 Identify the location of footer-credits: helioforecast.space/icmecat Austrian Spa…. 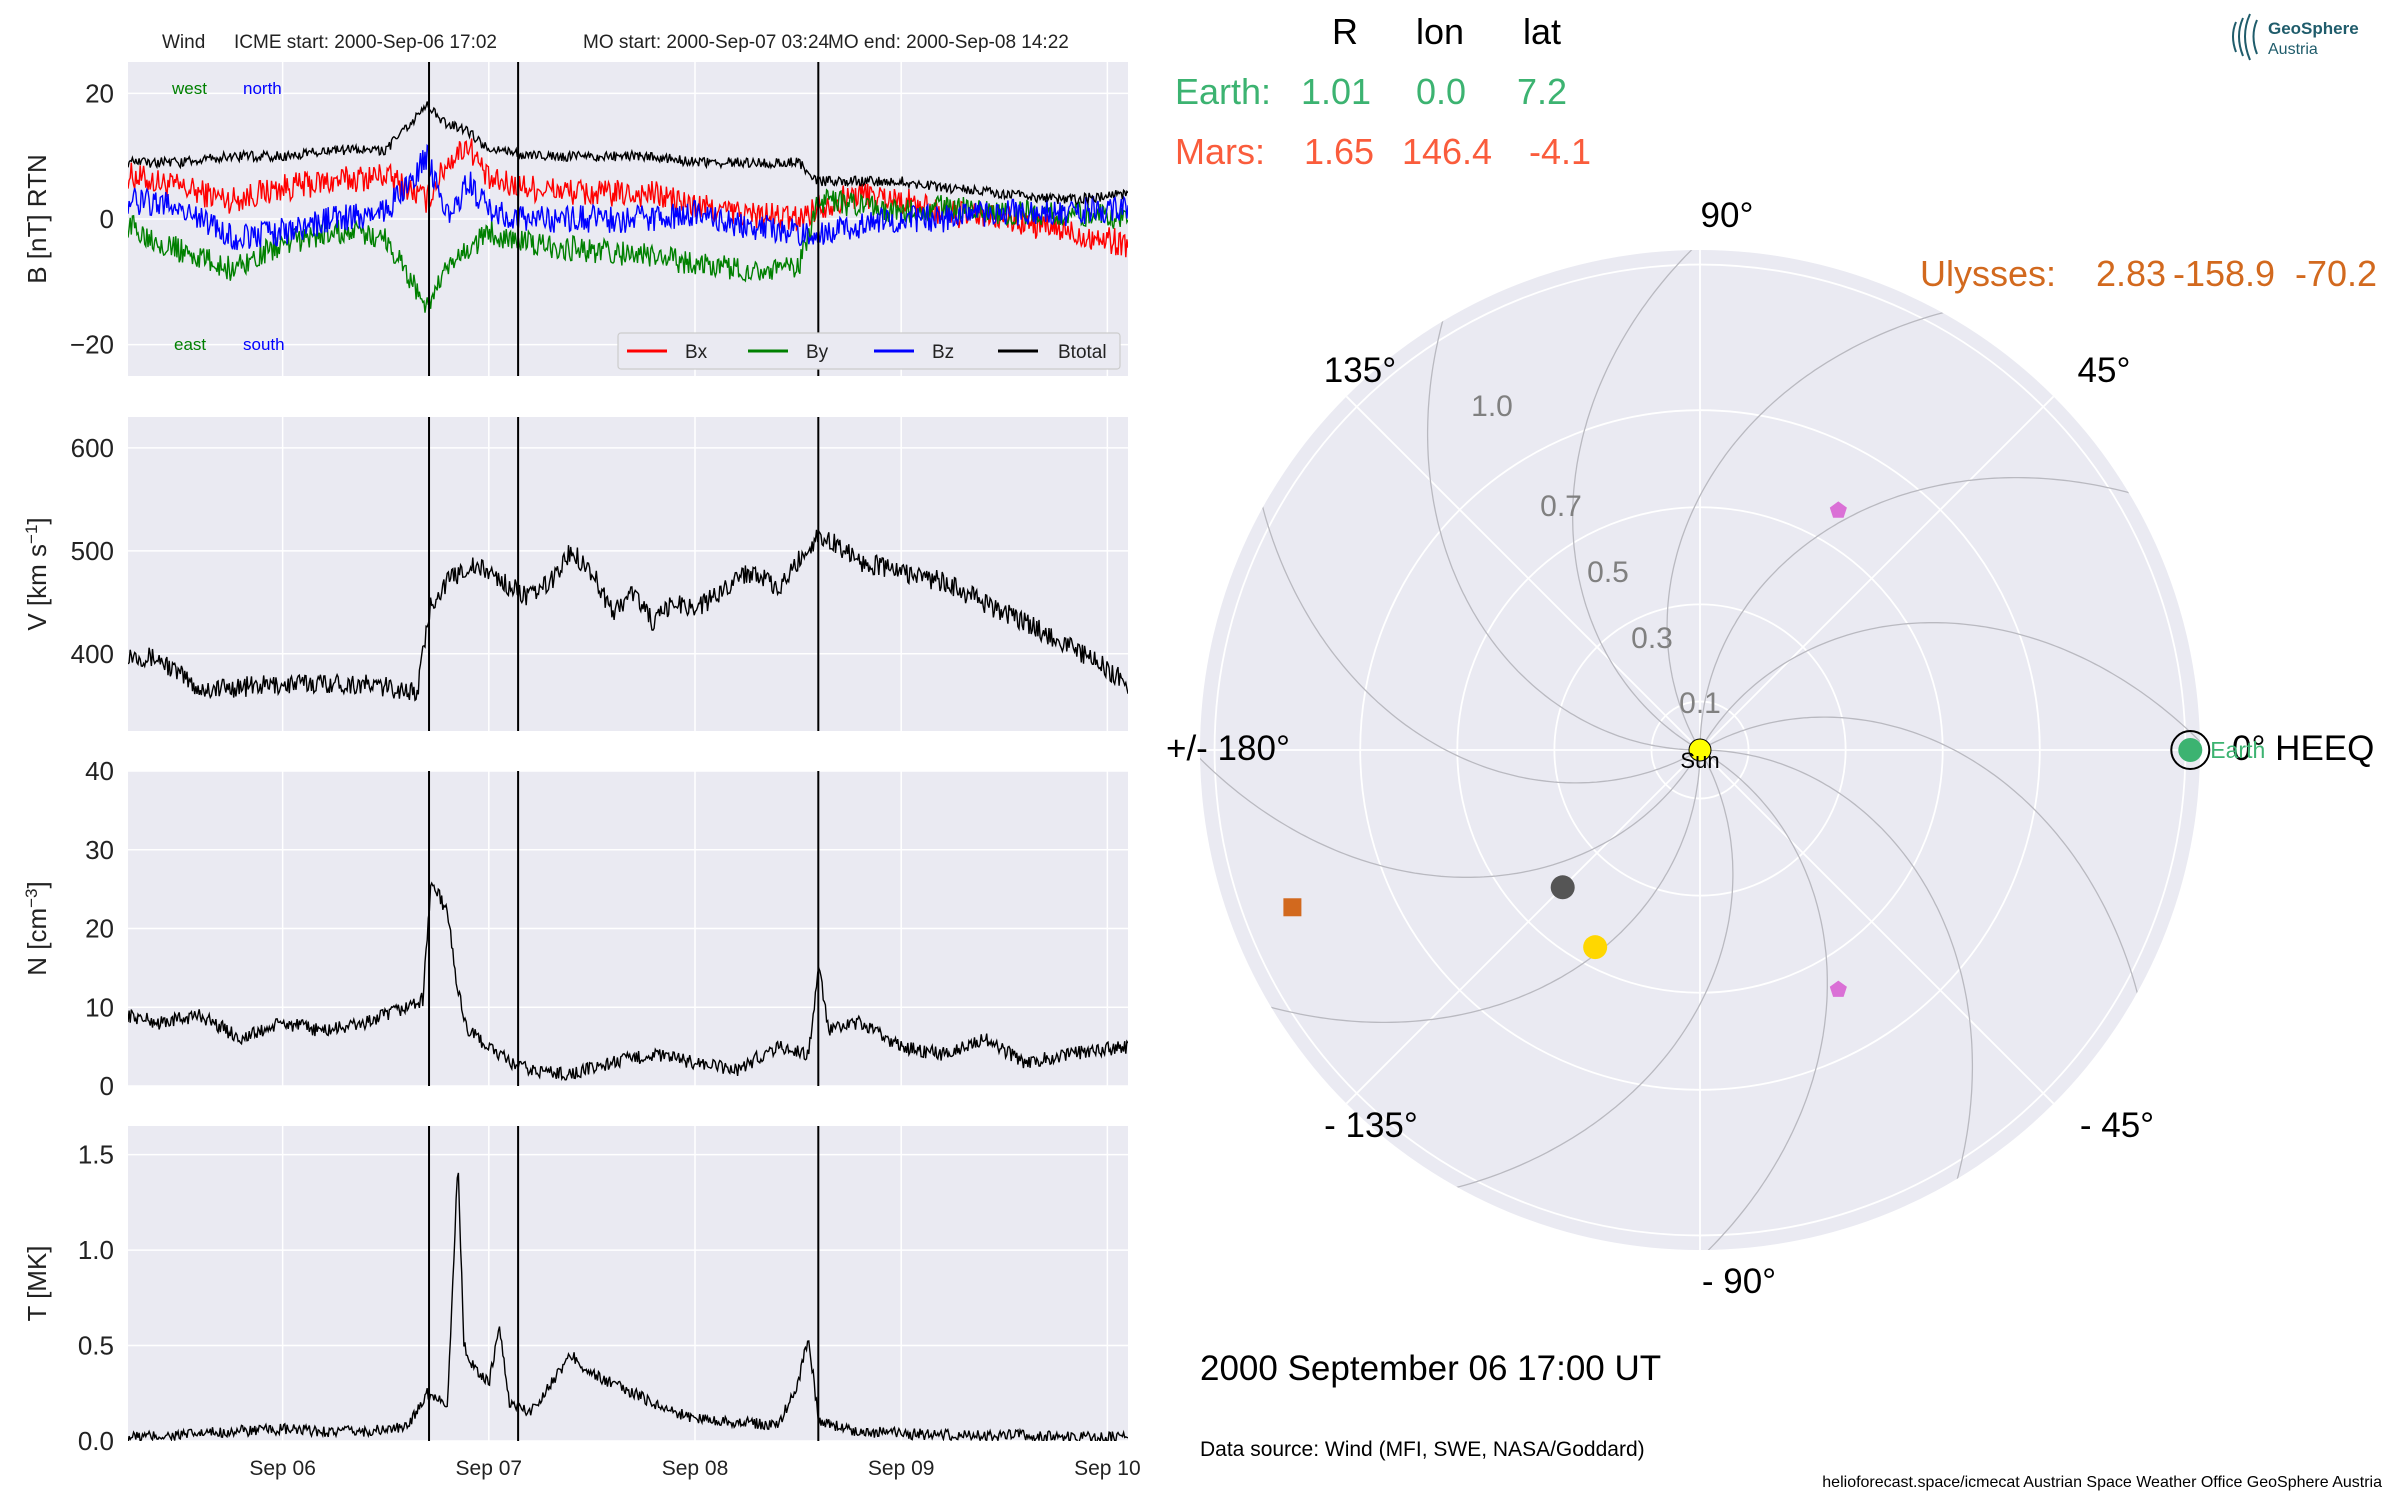
(2102, 1482).